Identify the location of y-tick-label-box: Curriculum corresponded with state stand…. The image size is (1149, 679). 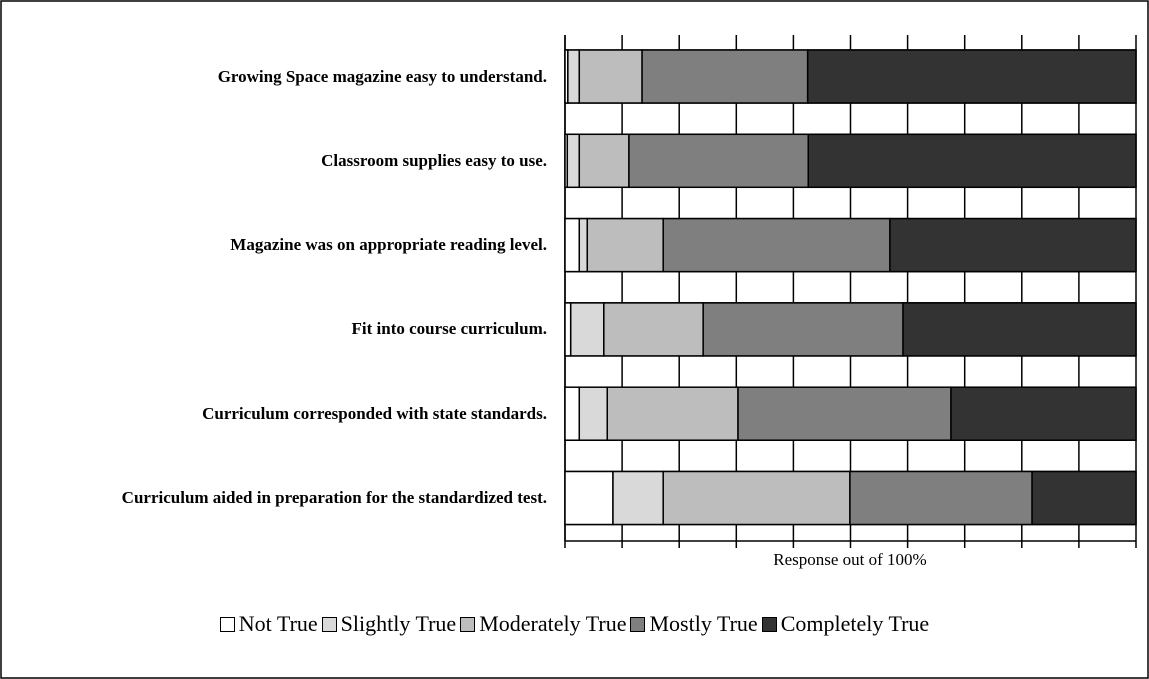
(374, 414).